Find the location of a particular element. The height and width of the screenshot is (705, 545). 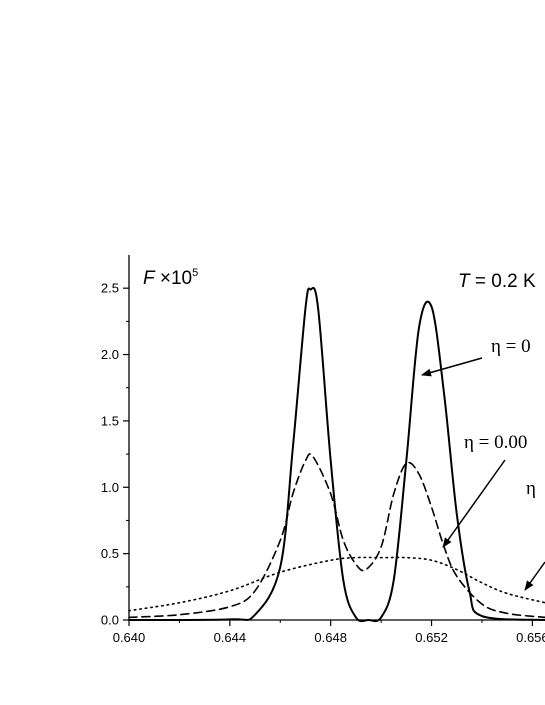

y-tick-label: 1.0 is located at coordinates (110, 487).